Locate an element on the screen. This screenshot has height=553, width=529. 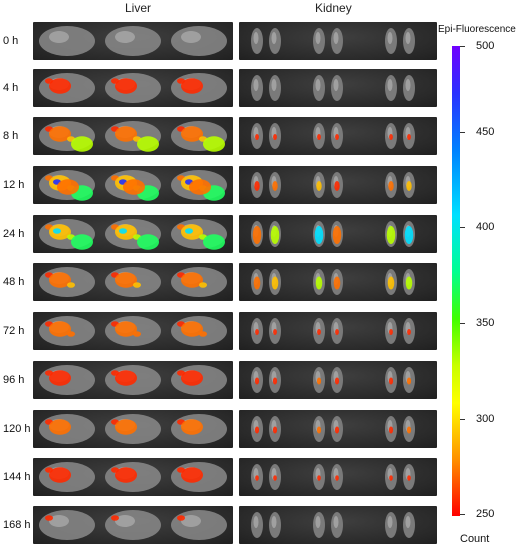
row-label: 0 h is located at coordinates (11, 41).